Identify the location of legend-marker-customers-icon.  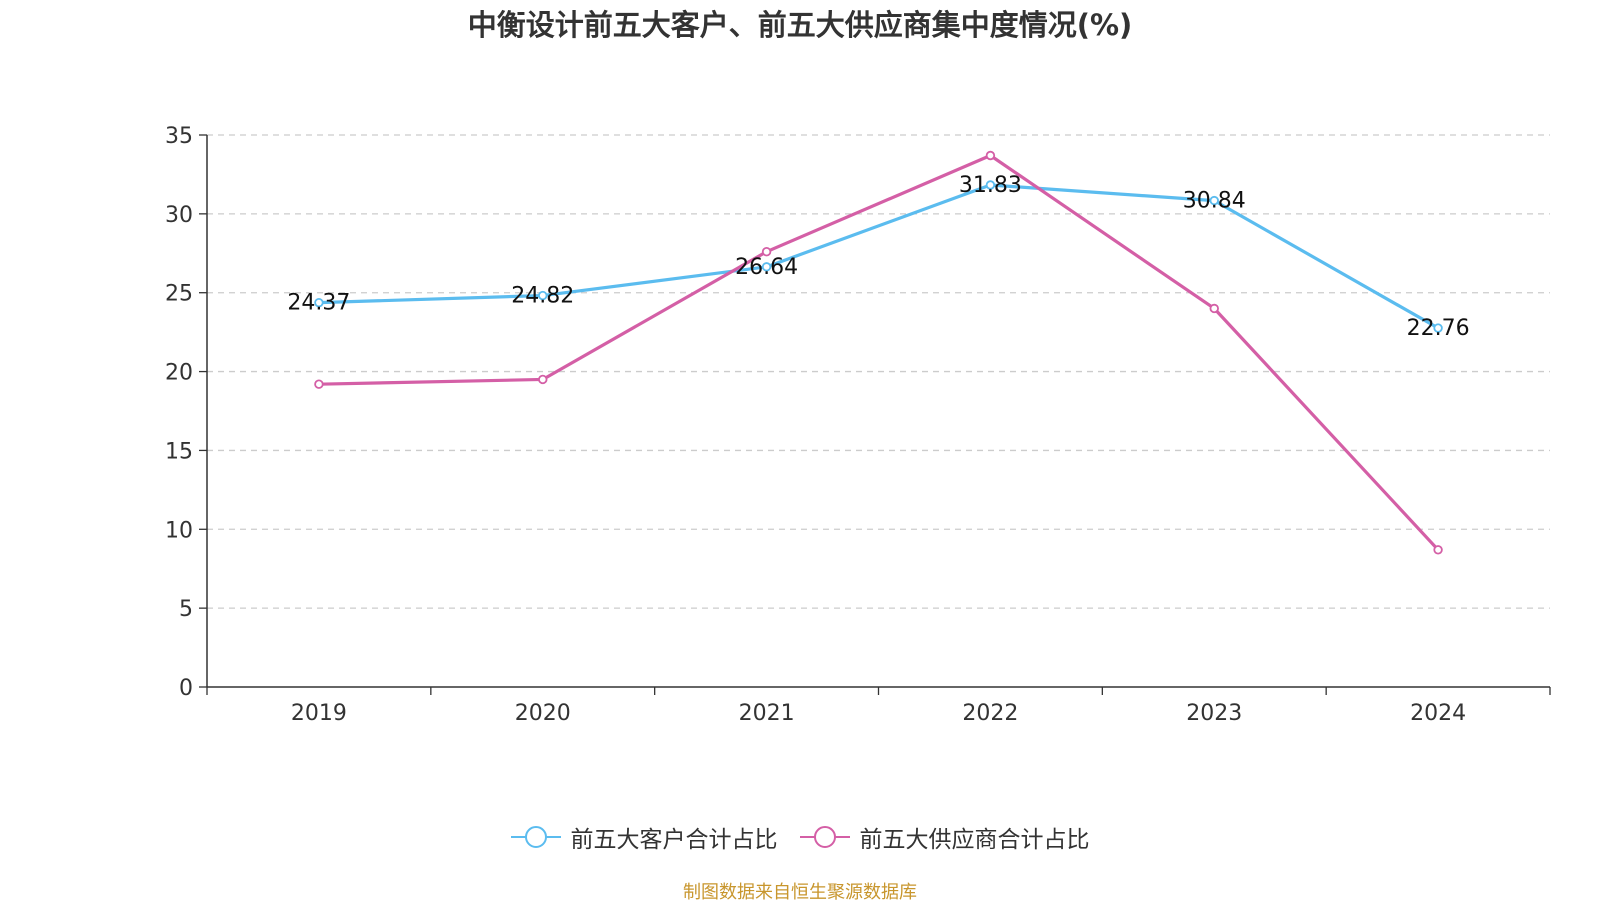
(535, 837).